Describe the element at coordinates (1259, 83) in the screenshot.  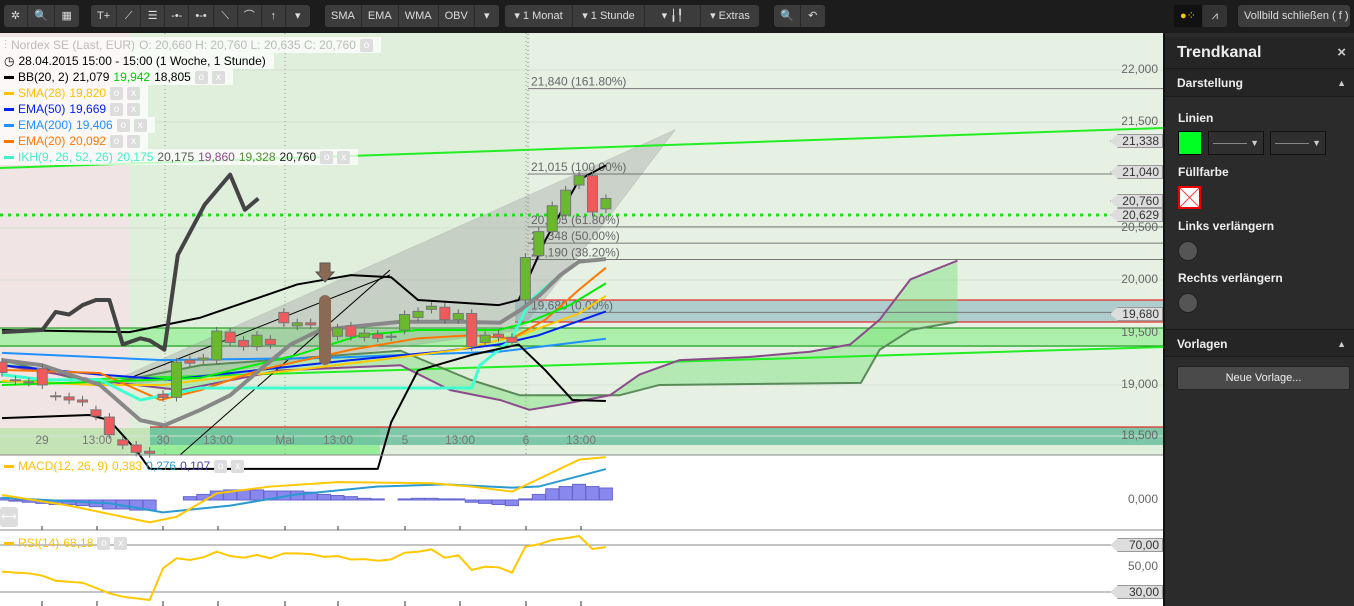
I see `section-darstellung: Darstellung ▲` at that location.